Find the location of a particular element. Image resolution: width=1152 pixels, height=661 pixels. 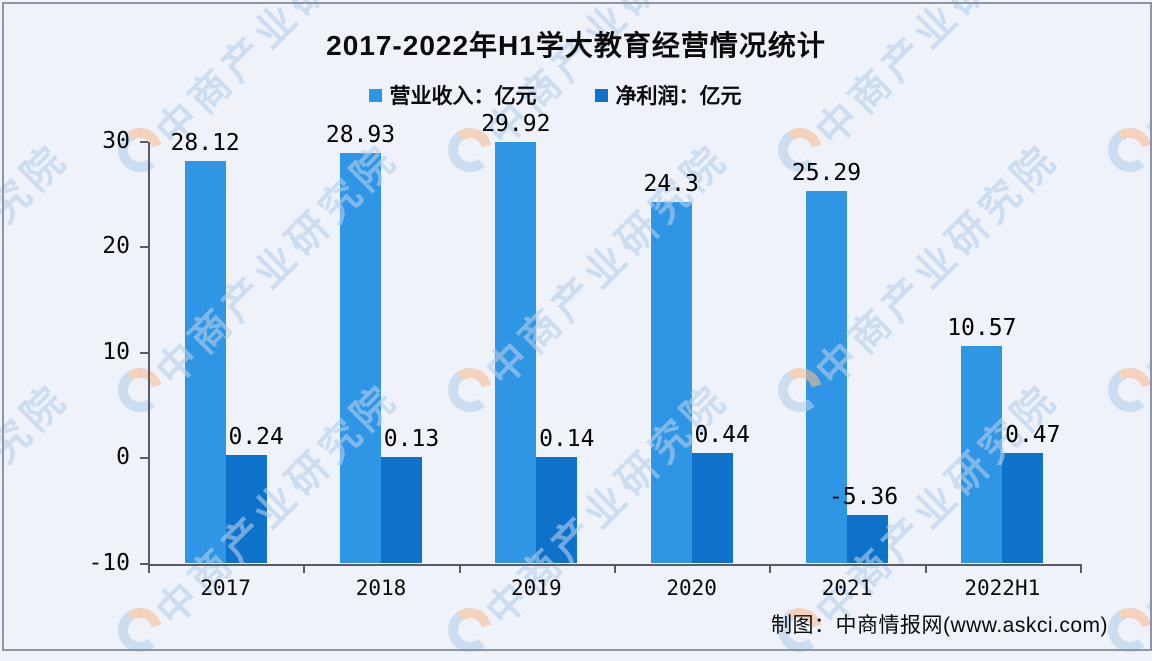

y-tick-label: 10 is located at coordinates (116, 351).